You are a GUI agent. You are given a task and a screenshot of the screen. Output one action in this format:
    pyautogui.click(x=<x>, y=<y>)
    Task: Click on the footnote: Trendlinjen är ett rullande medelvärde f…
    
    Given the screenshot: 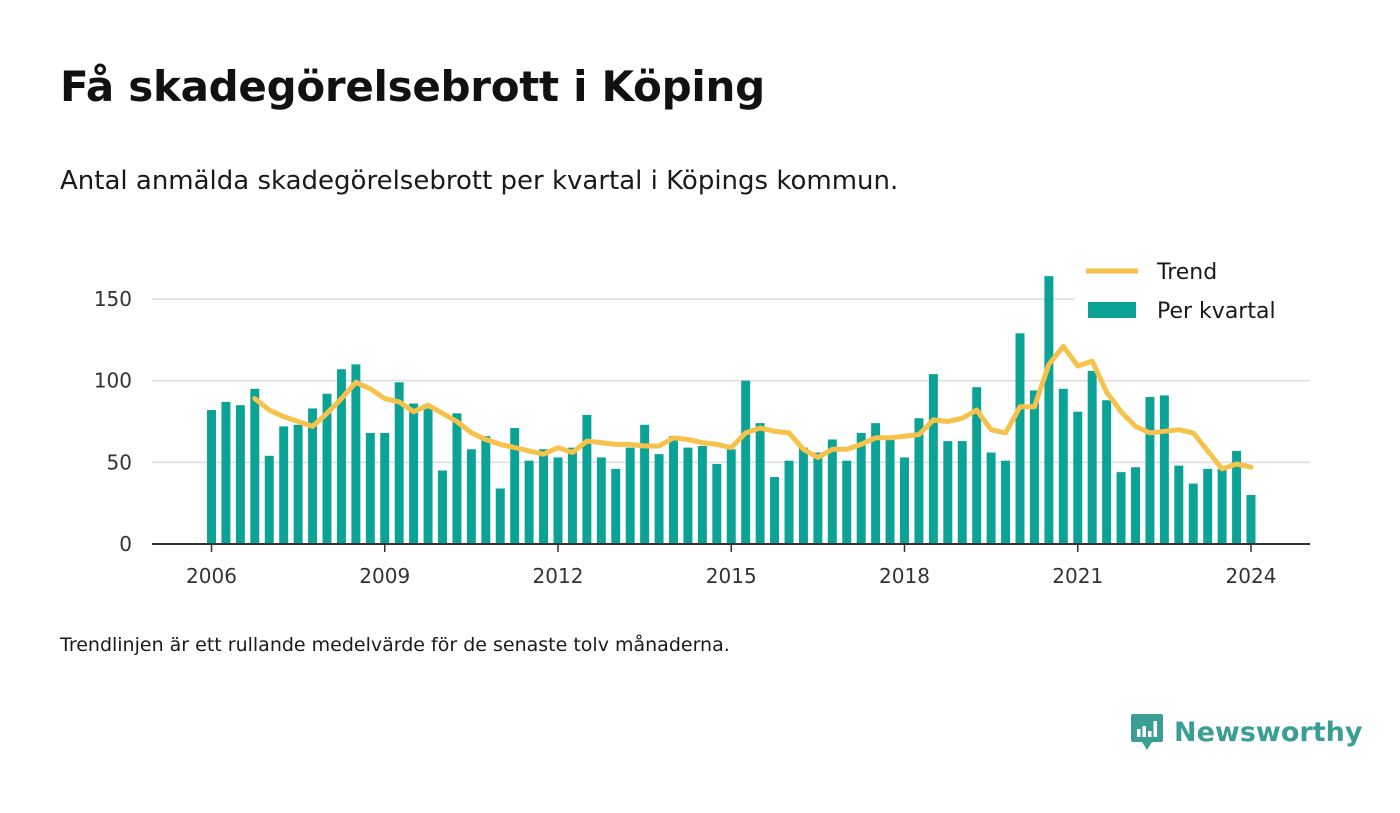 What is the action you would take?
    pyautogui.click(x=395, y=645)
    